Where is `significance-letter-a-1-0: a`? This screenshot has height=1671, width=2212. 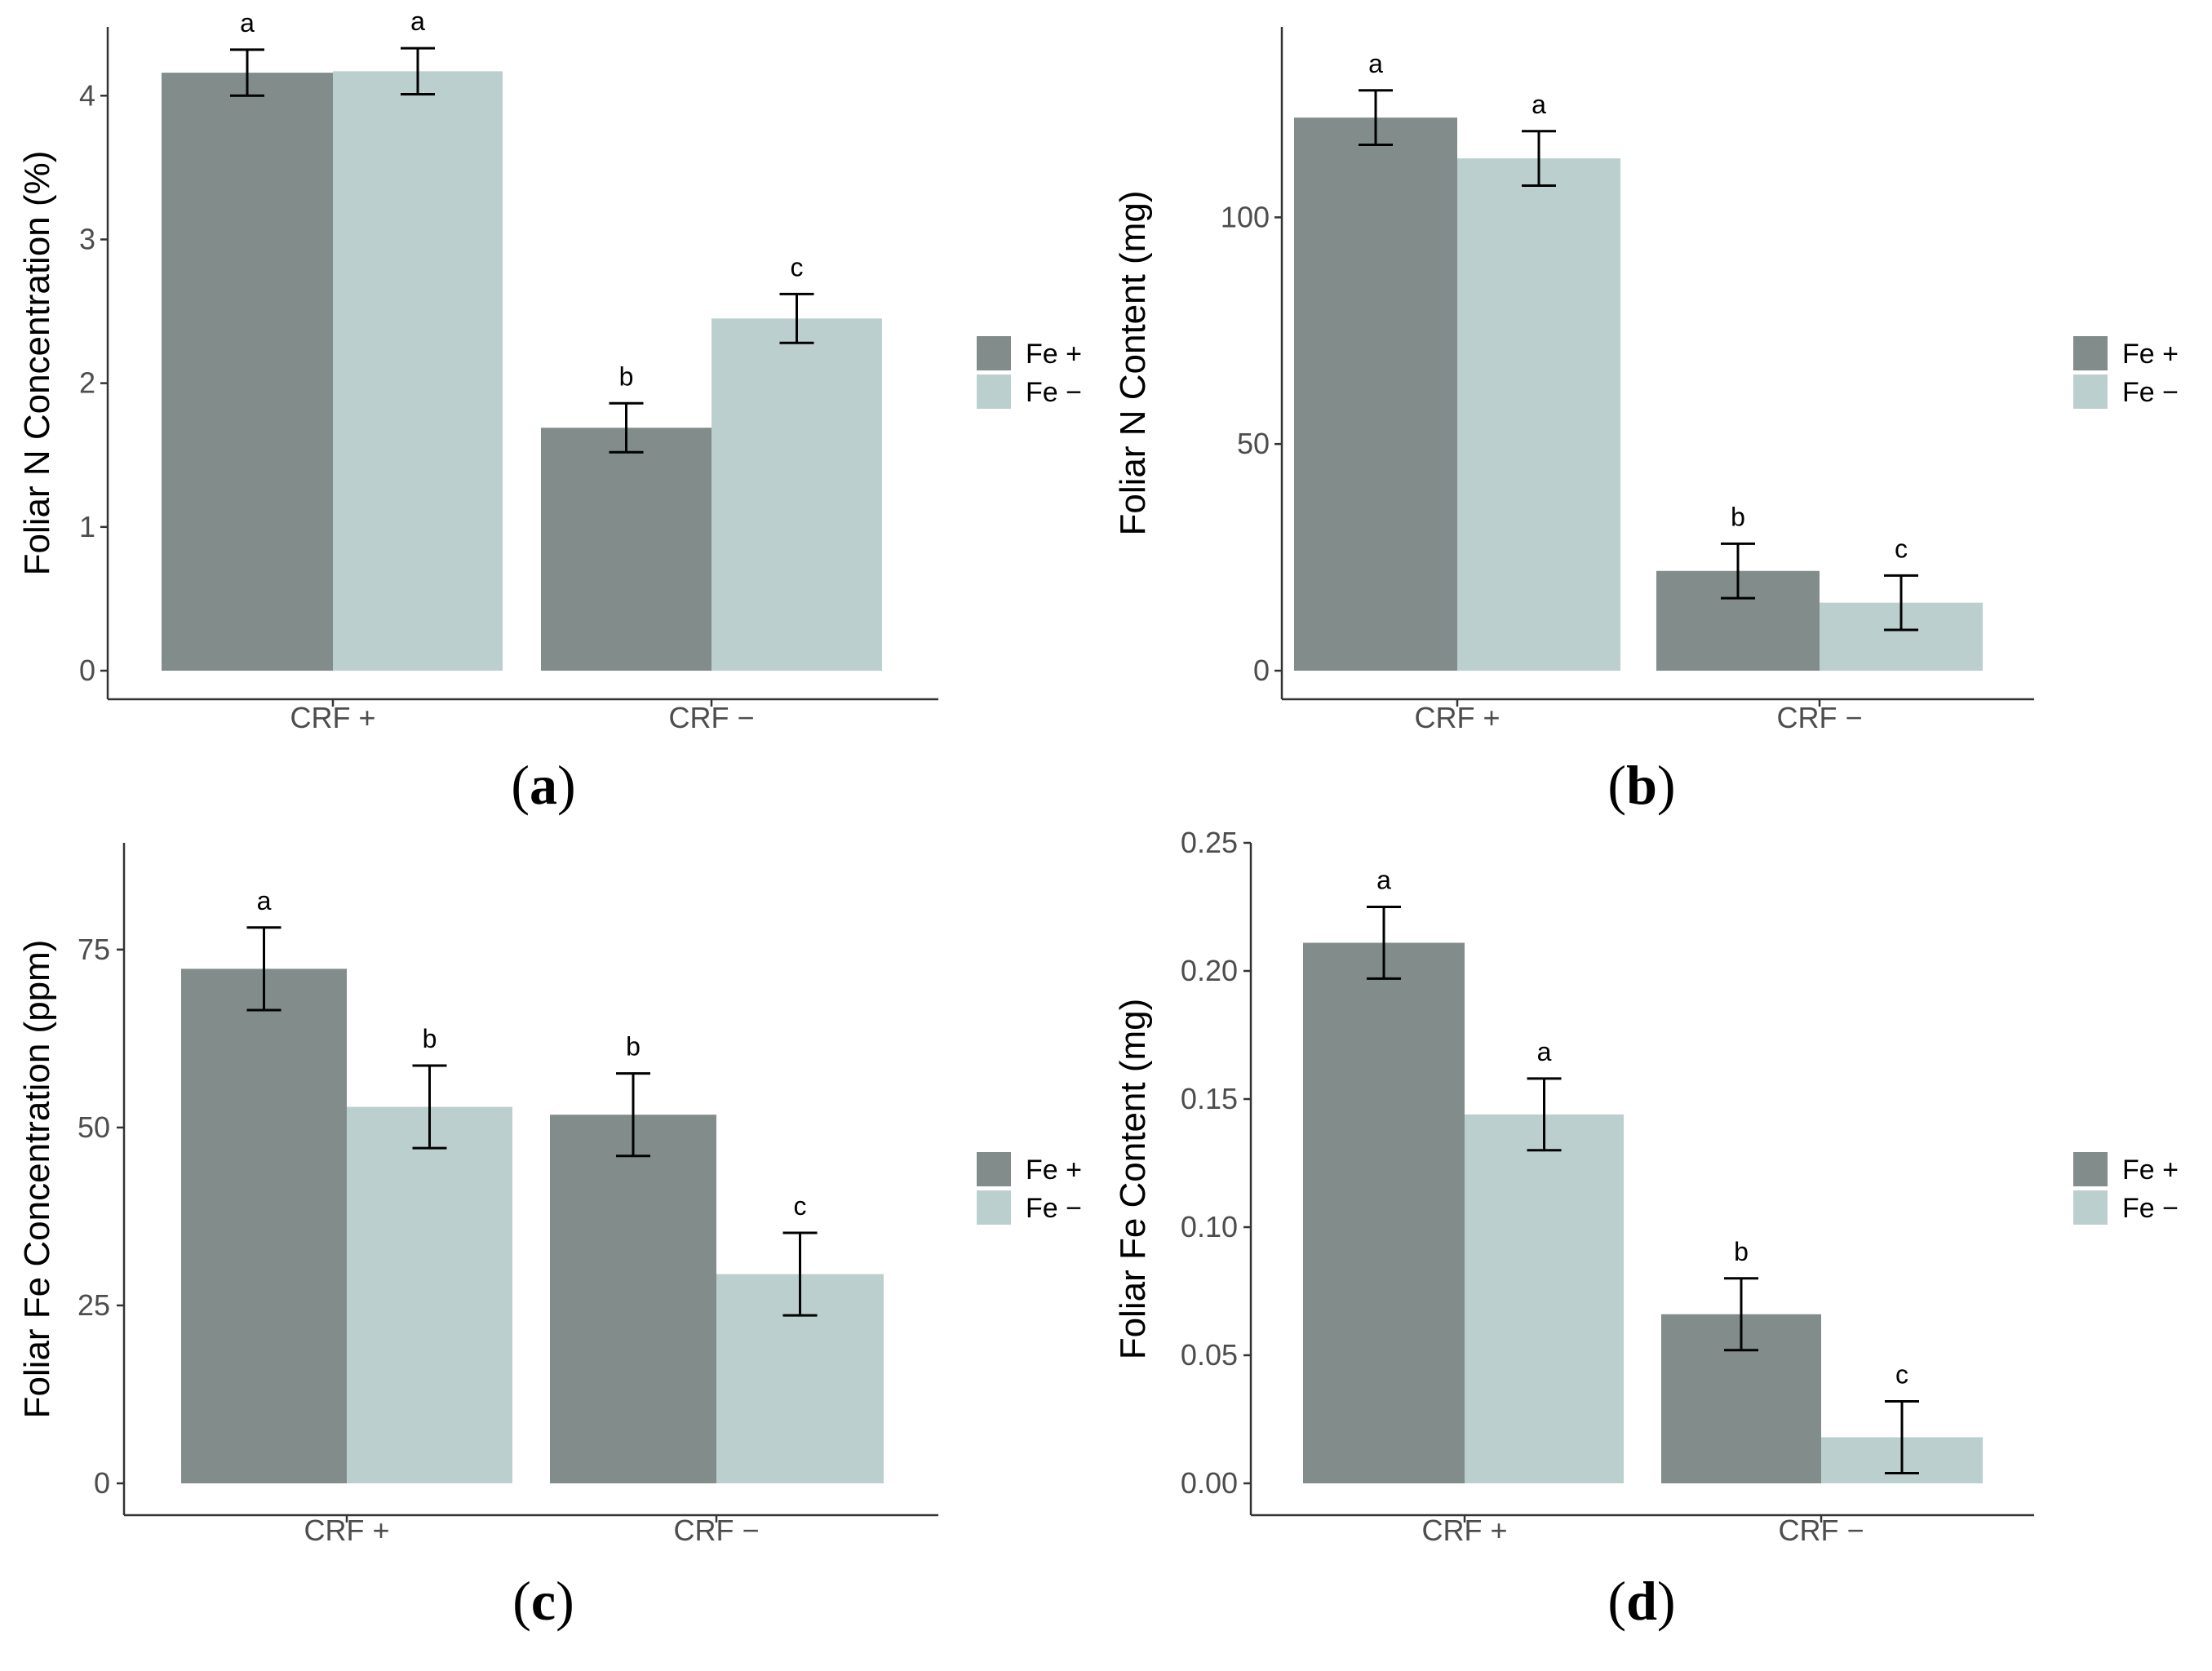
significance-letter-a-1-0: a is located at coordinates (417, 21).